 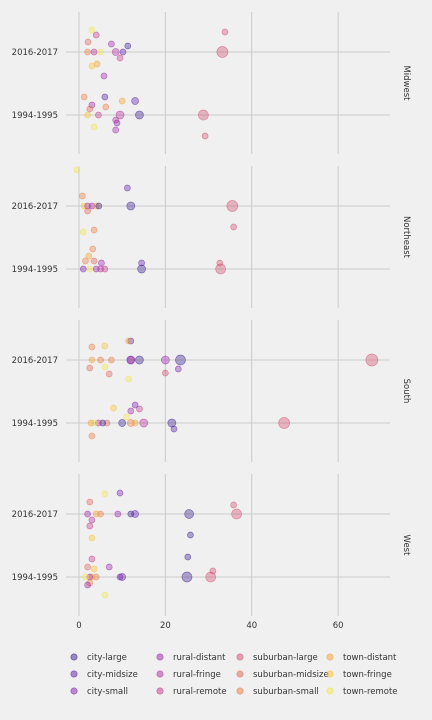 I want to click on legend-label-suburban-midsize: suburban-midsize, so click(x=291, y=675).